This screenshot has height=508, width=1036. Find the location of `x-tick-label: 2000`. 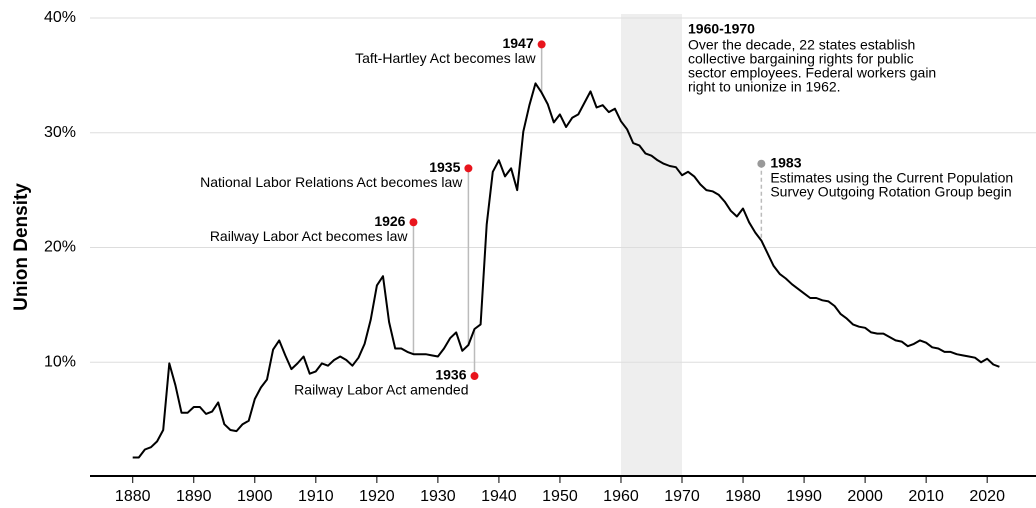

x-tick-label: 2000 is located at coordinates (865, 496).